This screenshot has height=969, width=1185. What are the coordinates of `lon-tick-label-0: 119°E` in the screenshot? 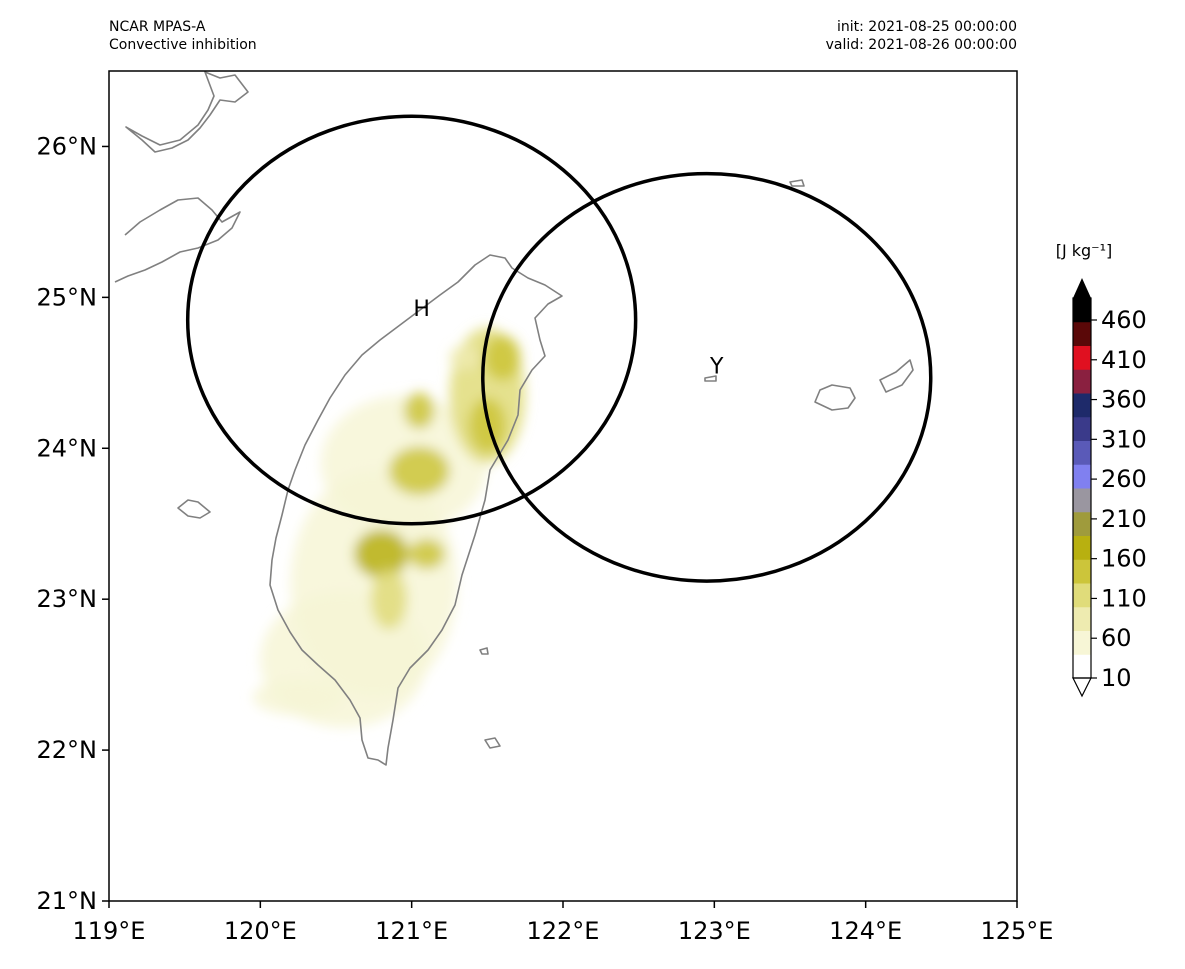 It's located at (109, 931).